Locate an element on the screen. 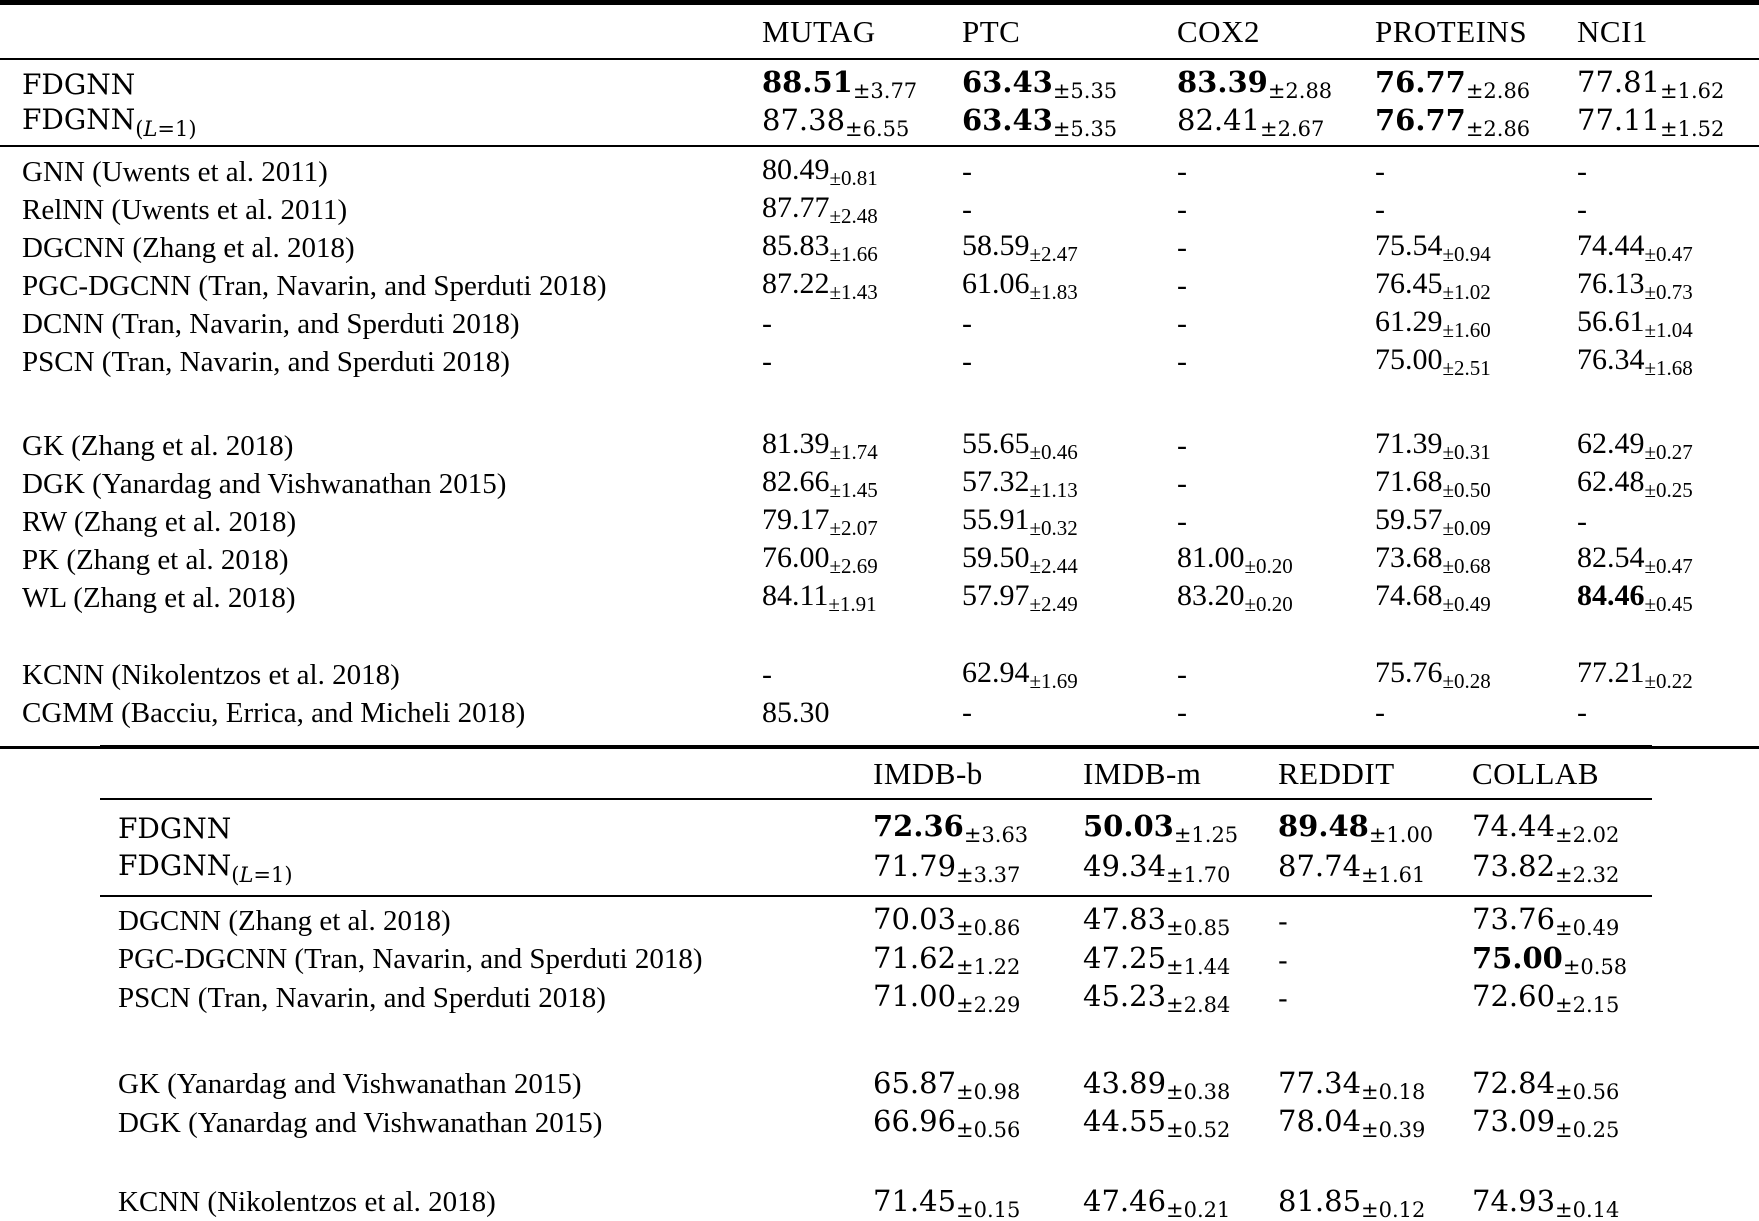 The width and height of the screenshot is (1759, 1221). score-cell: 65.87±0.98 is located at coordinates (978, 1085).